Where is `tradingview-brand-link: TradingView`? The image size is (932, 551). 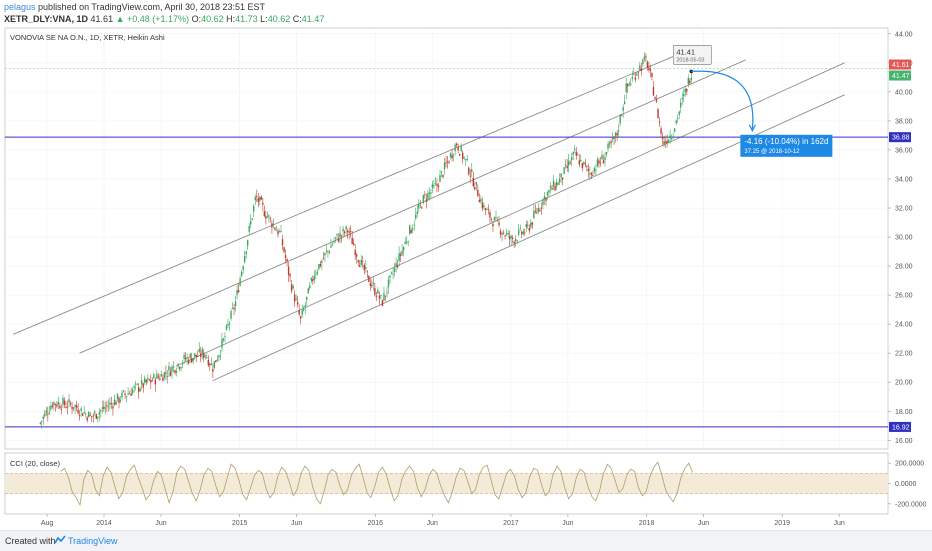
tradingview-brand-link: TradingView is located at coordinates (93, 541).